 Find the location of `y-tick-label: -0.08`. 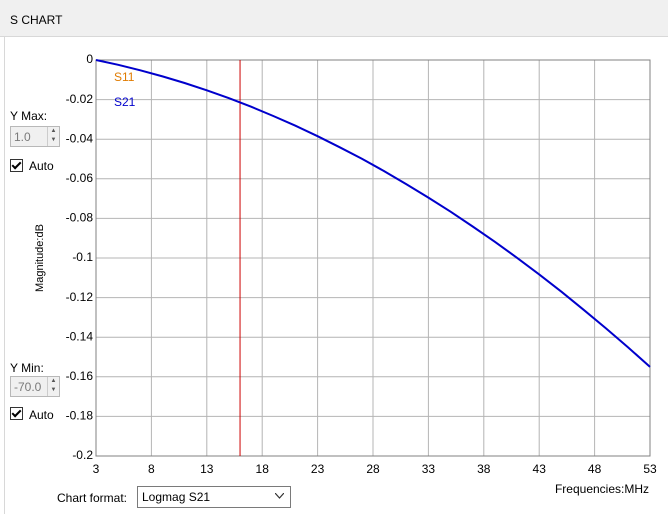

y-tick-label: -0.08 is located at coordinates (80, 218).